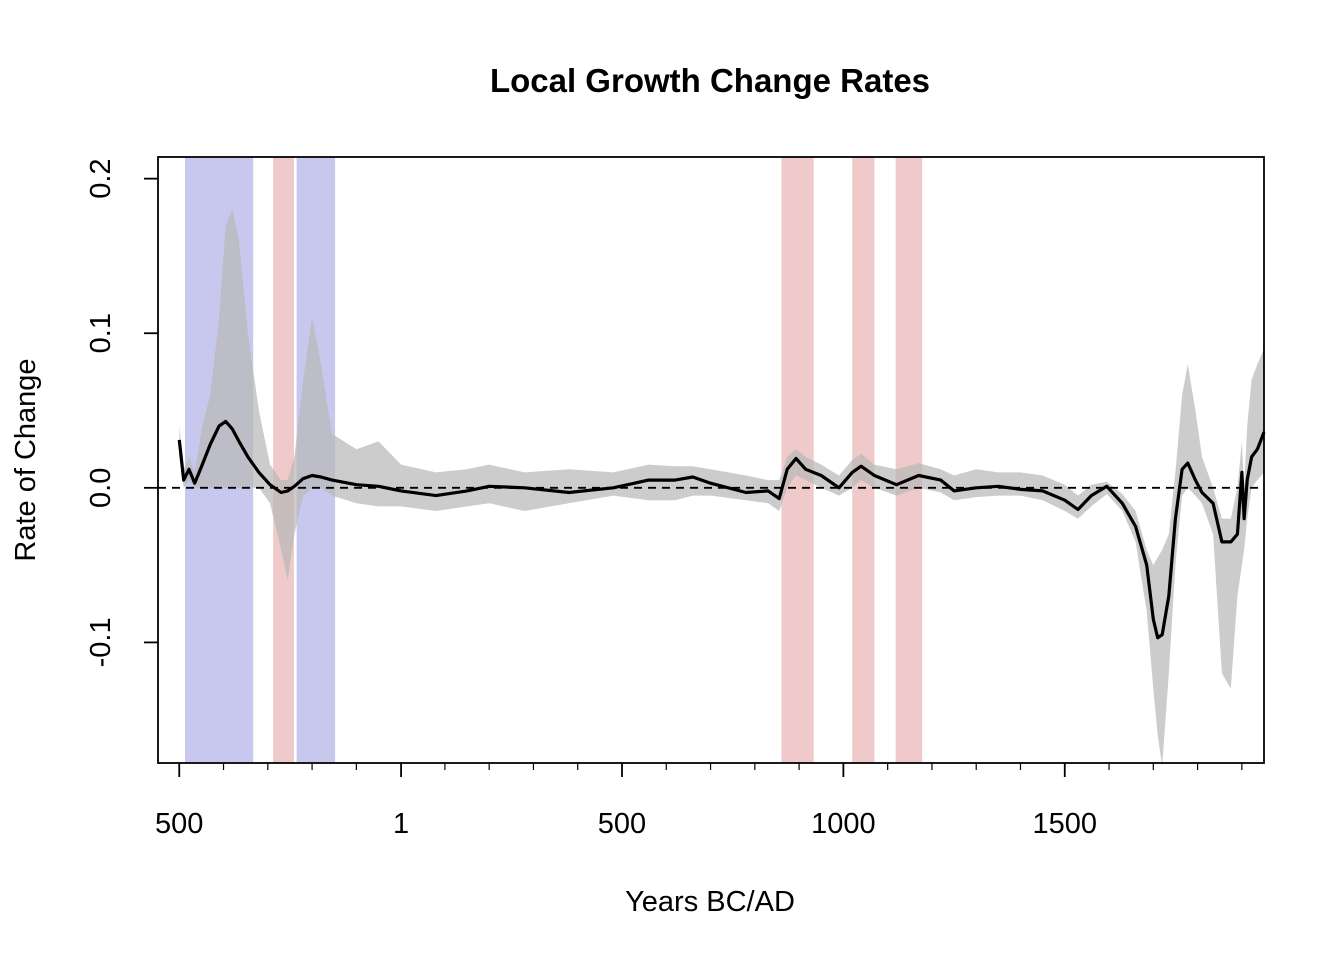  I want to click on y-axis: 0.2 0.1 0.0 -0.1, so click(121, 412).